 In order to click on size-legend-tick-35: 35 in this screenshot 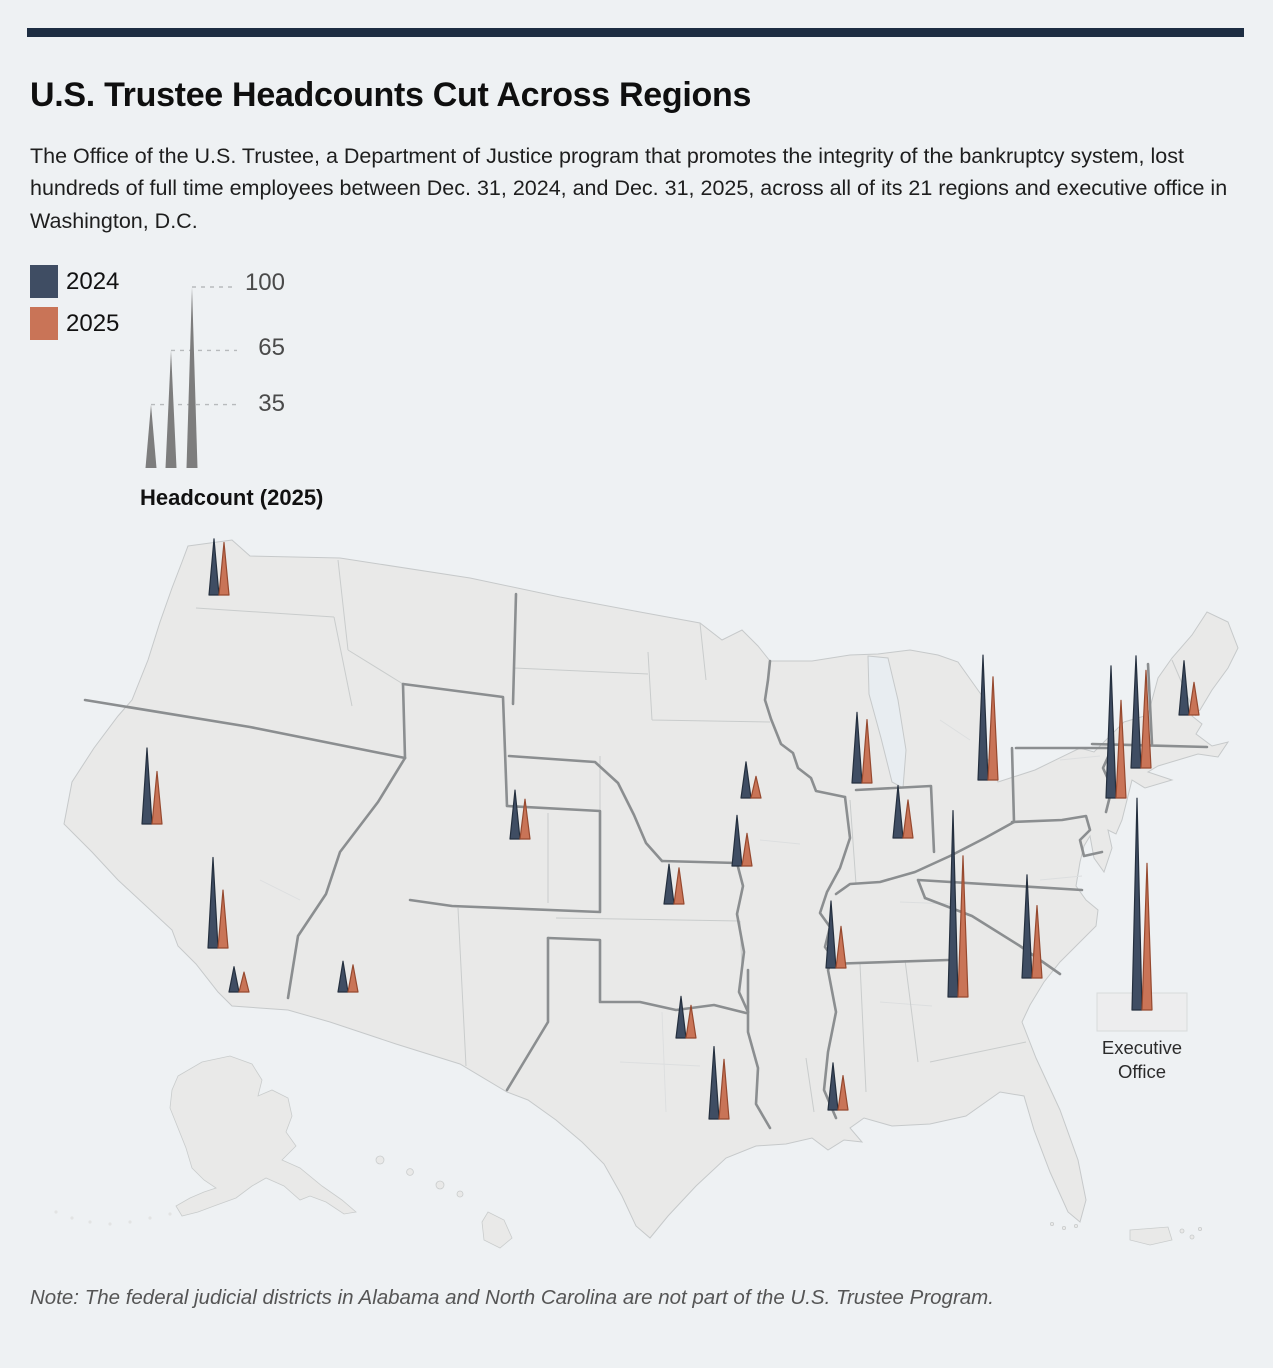, I will do `click(271, 403)`.